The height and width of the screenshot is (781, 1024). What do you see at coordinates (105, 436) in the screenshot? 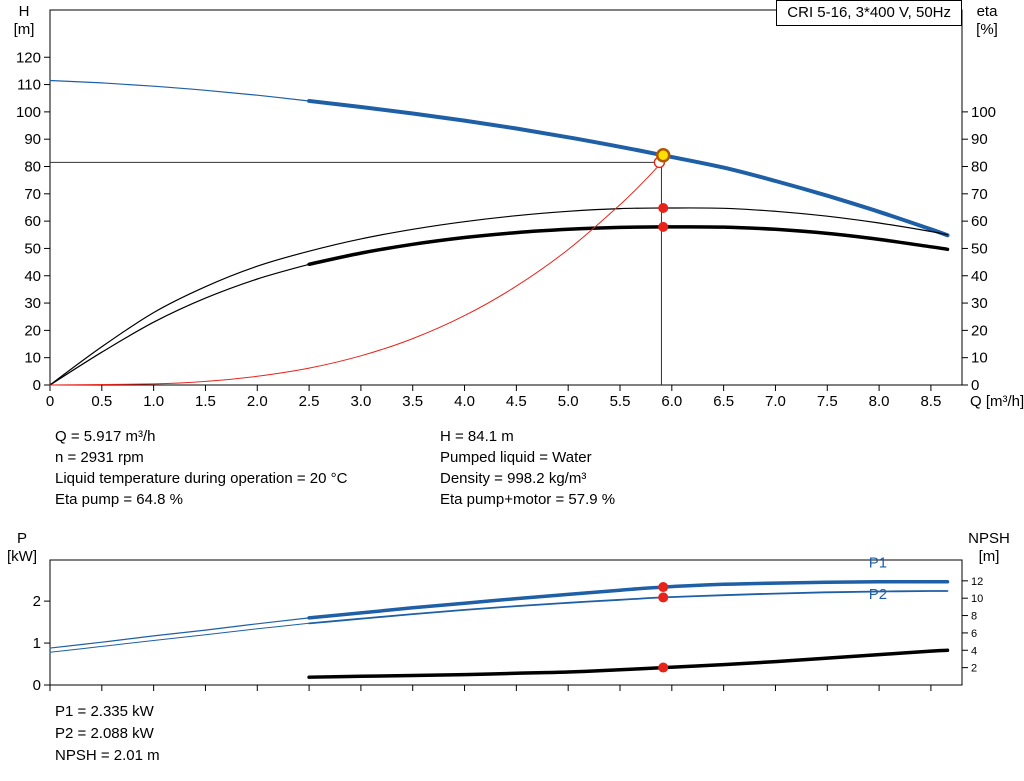
I see `info-line-flow: Q = 5.917 m³/h` at bounding box center [105, 436].